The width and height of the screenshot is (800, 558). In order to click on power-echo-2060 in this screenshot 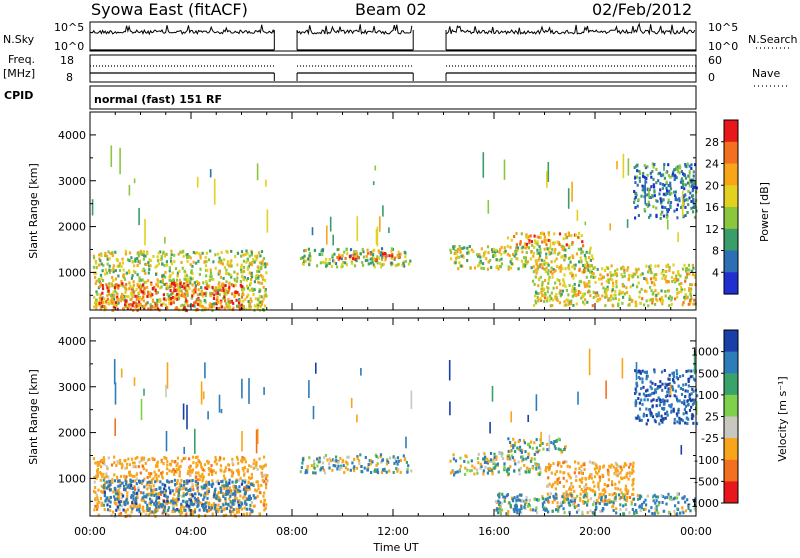, I will do `click(695, 217)`.